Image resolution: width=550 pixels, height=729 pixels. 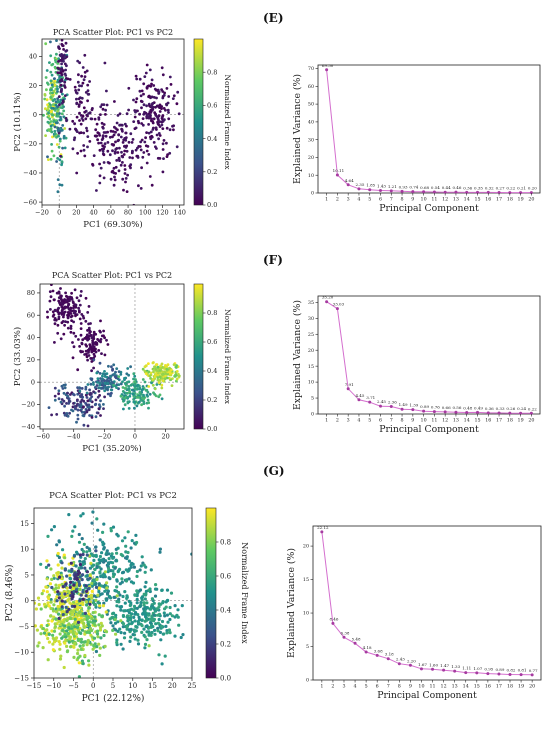 What do you see at coordinates (521, 420) in the screenshot?
I see `x-tick-label: 19` at bounding box center [521, 420].